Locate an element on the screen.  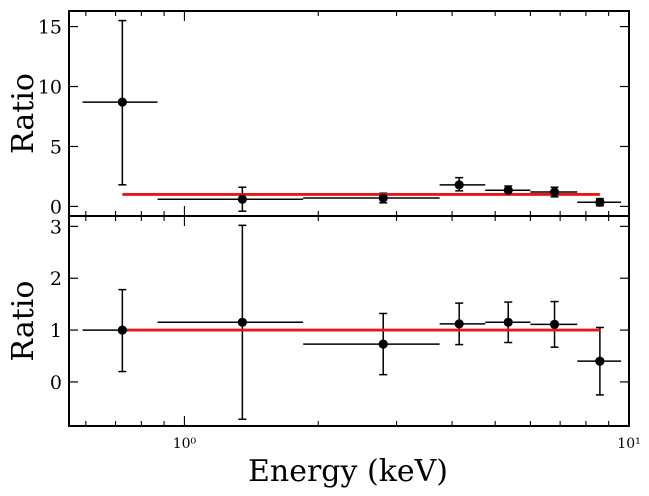
x-tick-label: 10¹ is located at coordinates (628, 444).